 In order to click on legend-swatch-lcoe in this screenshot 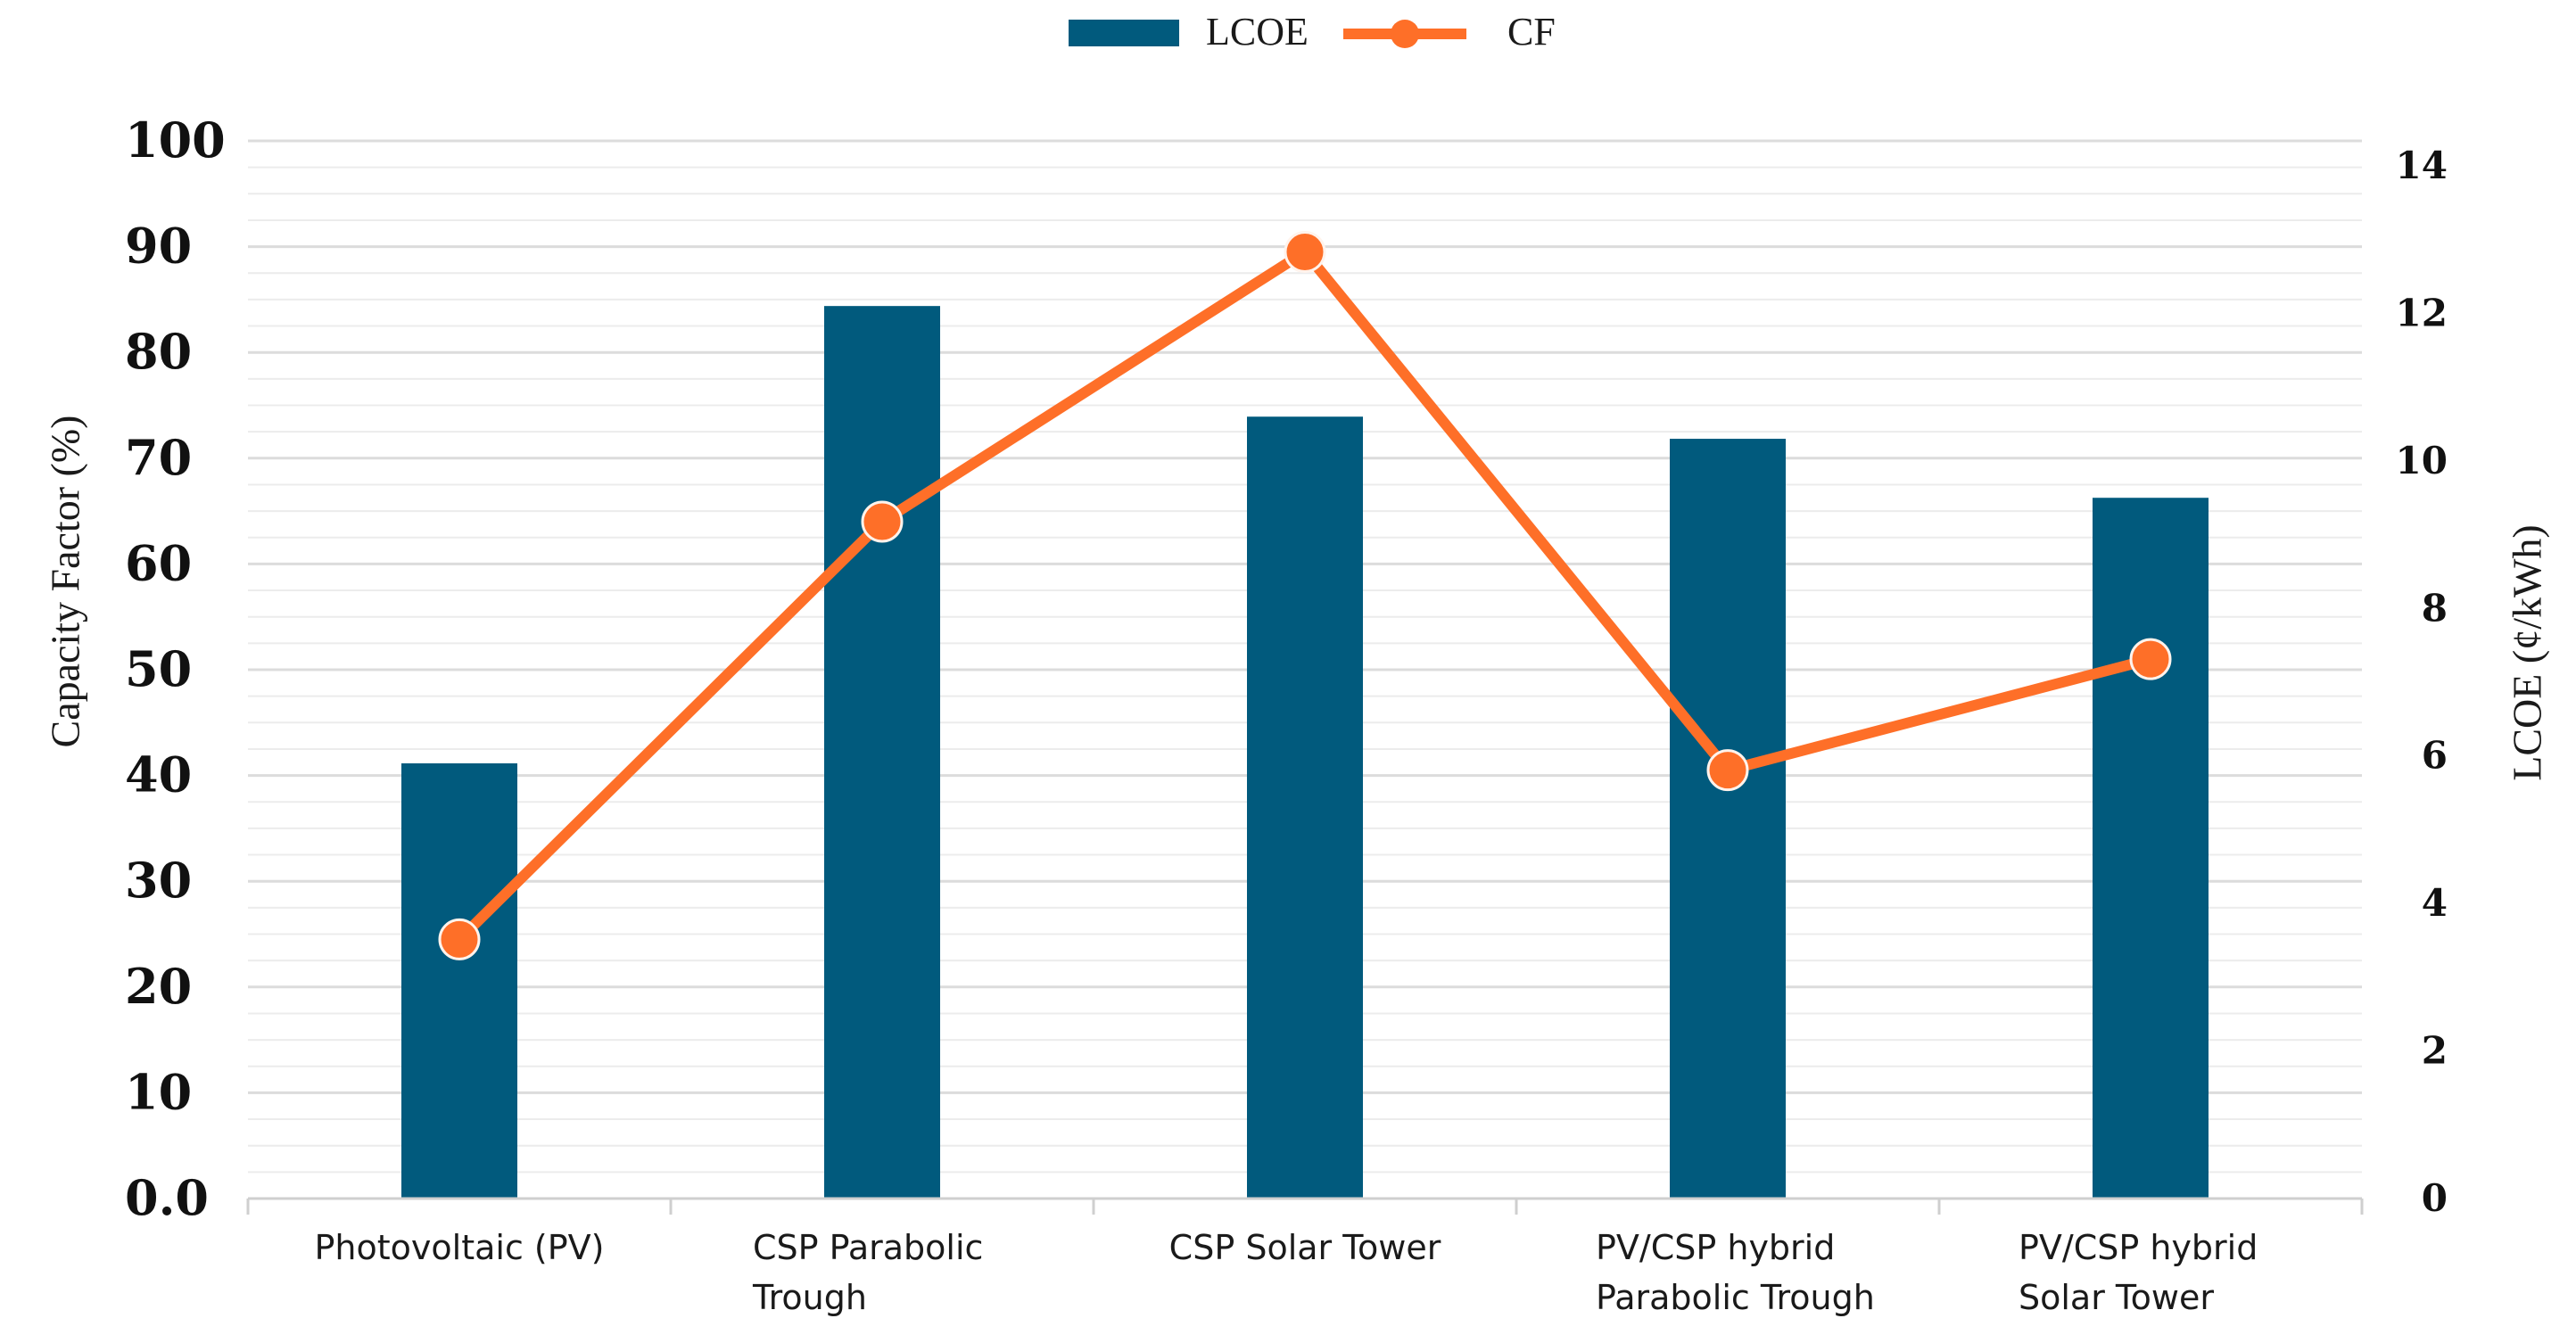, I will do `click(1124, 33)`.